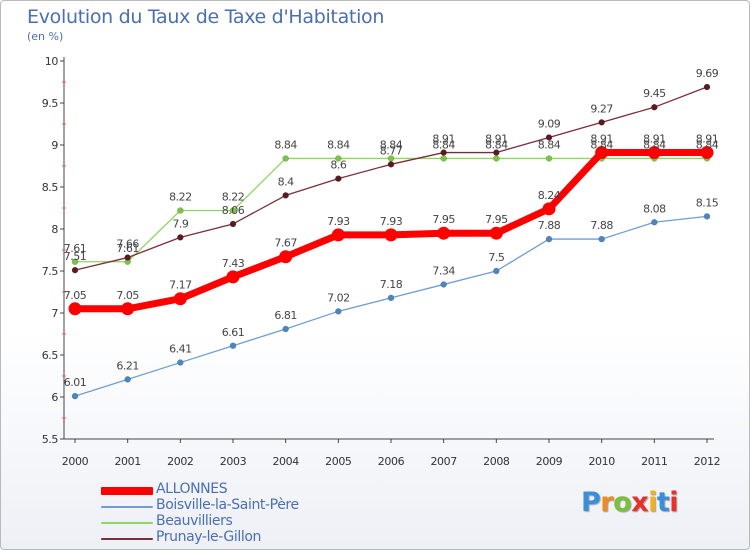 The image size is (750, 550). I want to click on legend-label: ALLONNES, so click(192, 489).